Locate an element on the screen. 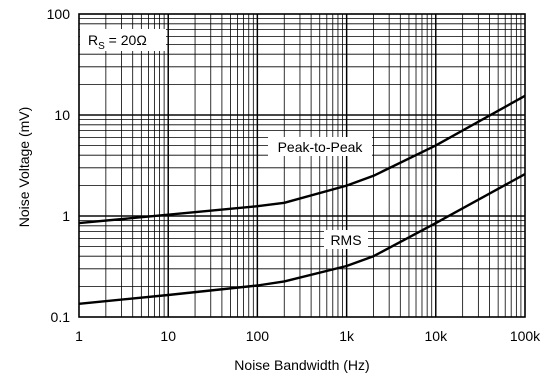  y-axis-label: Noise Voltage (mV) is located at coordinates (24, 167).